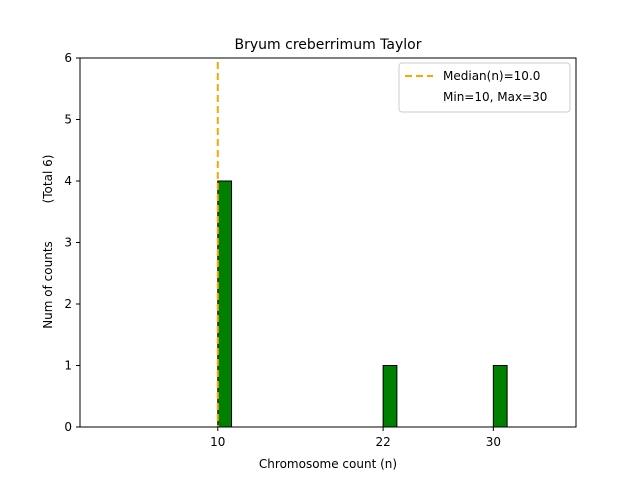  What do you see at coordinates (48, 285) in the screenshot?
I see `y-axis-label: Num of counts` at bounding box center [48, 285].